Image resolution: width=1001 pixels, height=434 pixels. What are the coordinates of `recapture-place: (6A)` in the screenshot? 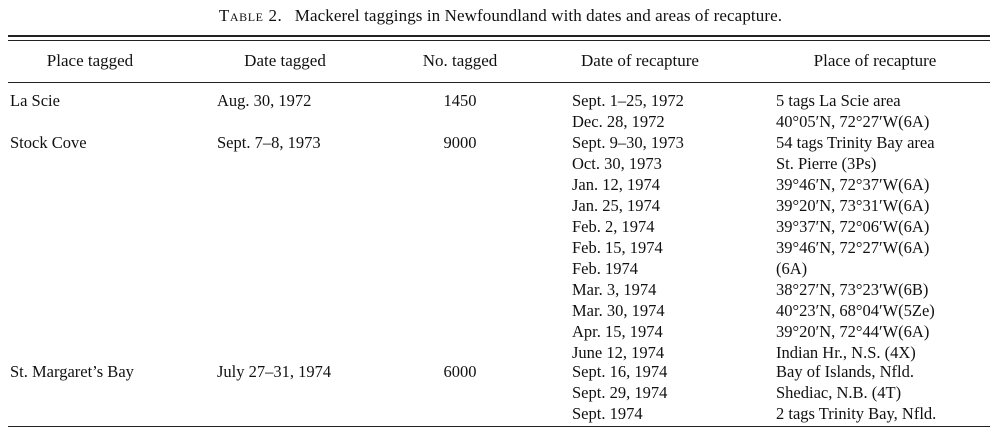 It's located at (792, 268).